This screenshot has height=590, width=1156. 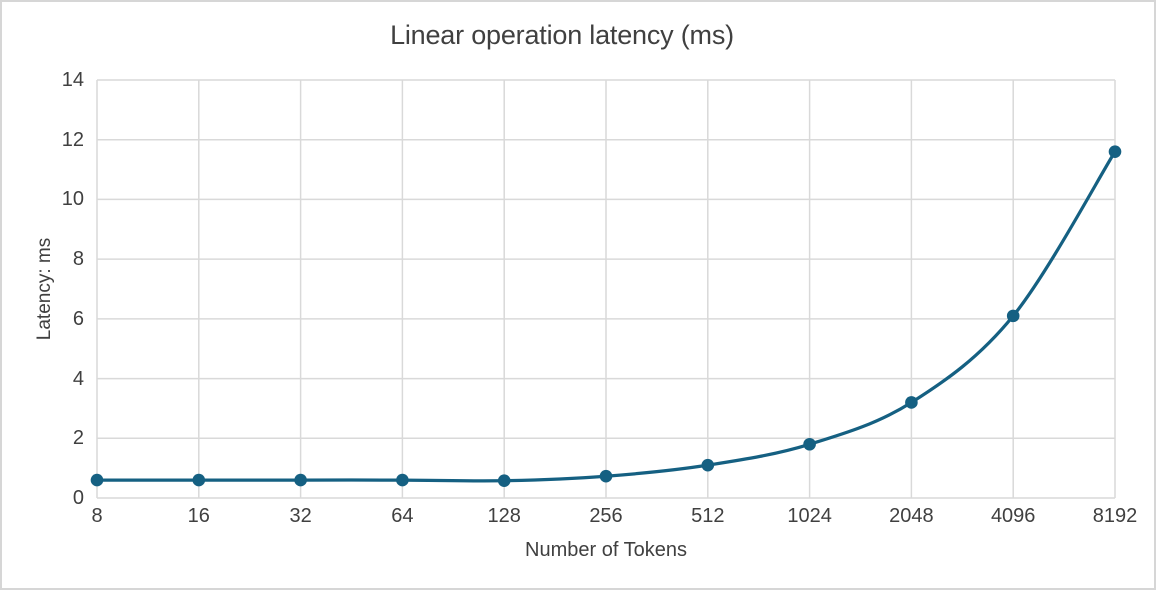 What do you see at coordinates (402, 516) in the screenshot?
I see `x-tick-label: 64` at bounding box center [402, 516].